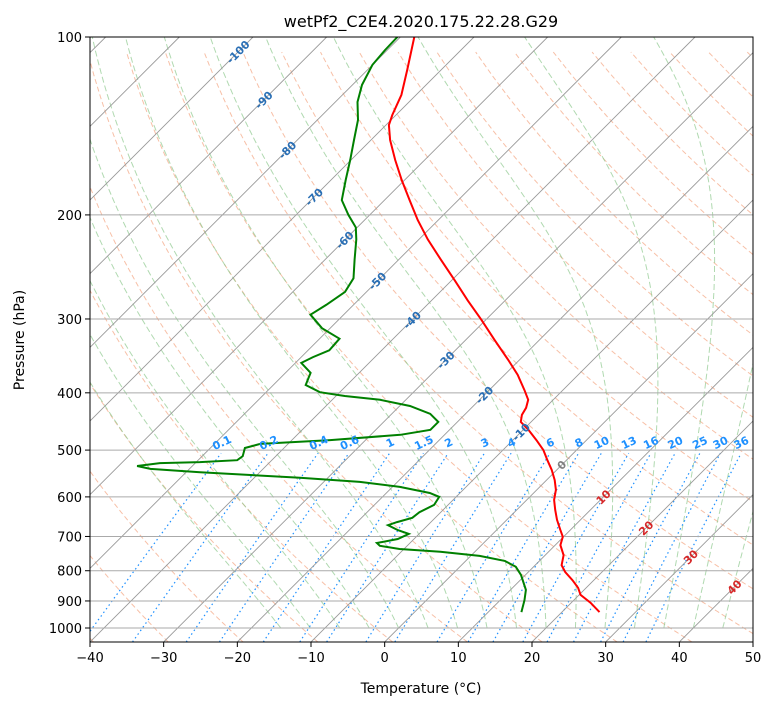  Describe the element at coordinates (89, 658) in the screenshot. I see `x-tick-label: −40` at that location.